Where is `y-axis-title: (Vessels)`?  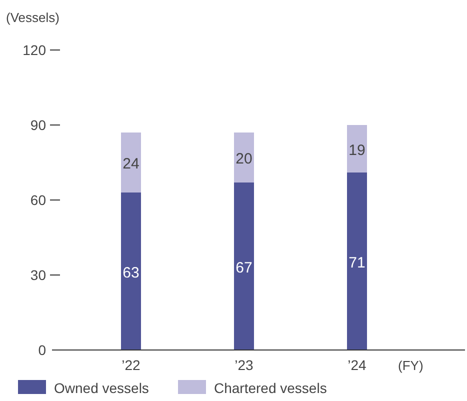
y-axis-title: (Vessels) is located at coordinates (33, 17).